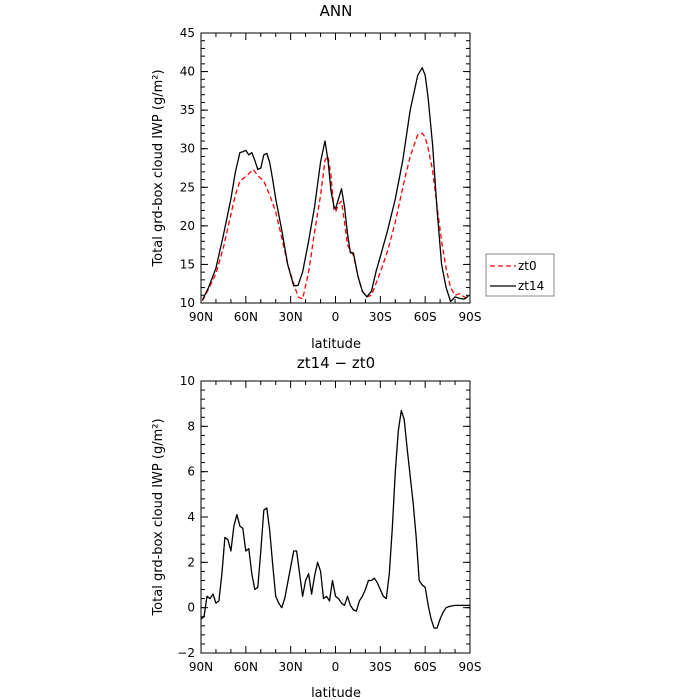 The width and height of the screenshot is (700, 700). What do you see at coordinates (191, 426) in the screenshot?
I see `y-tick-label: 8` at bounding box center [191, 426].